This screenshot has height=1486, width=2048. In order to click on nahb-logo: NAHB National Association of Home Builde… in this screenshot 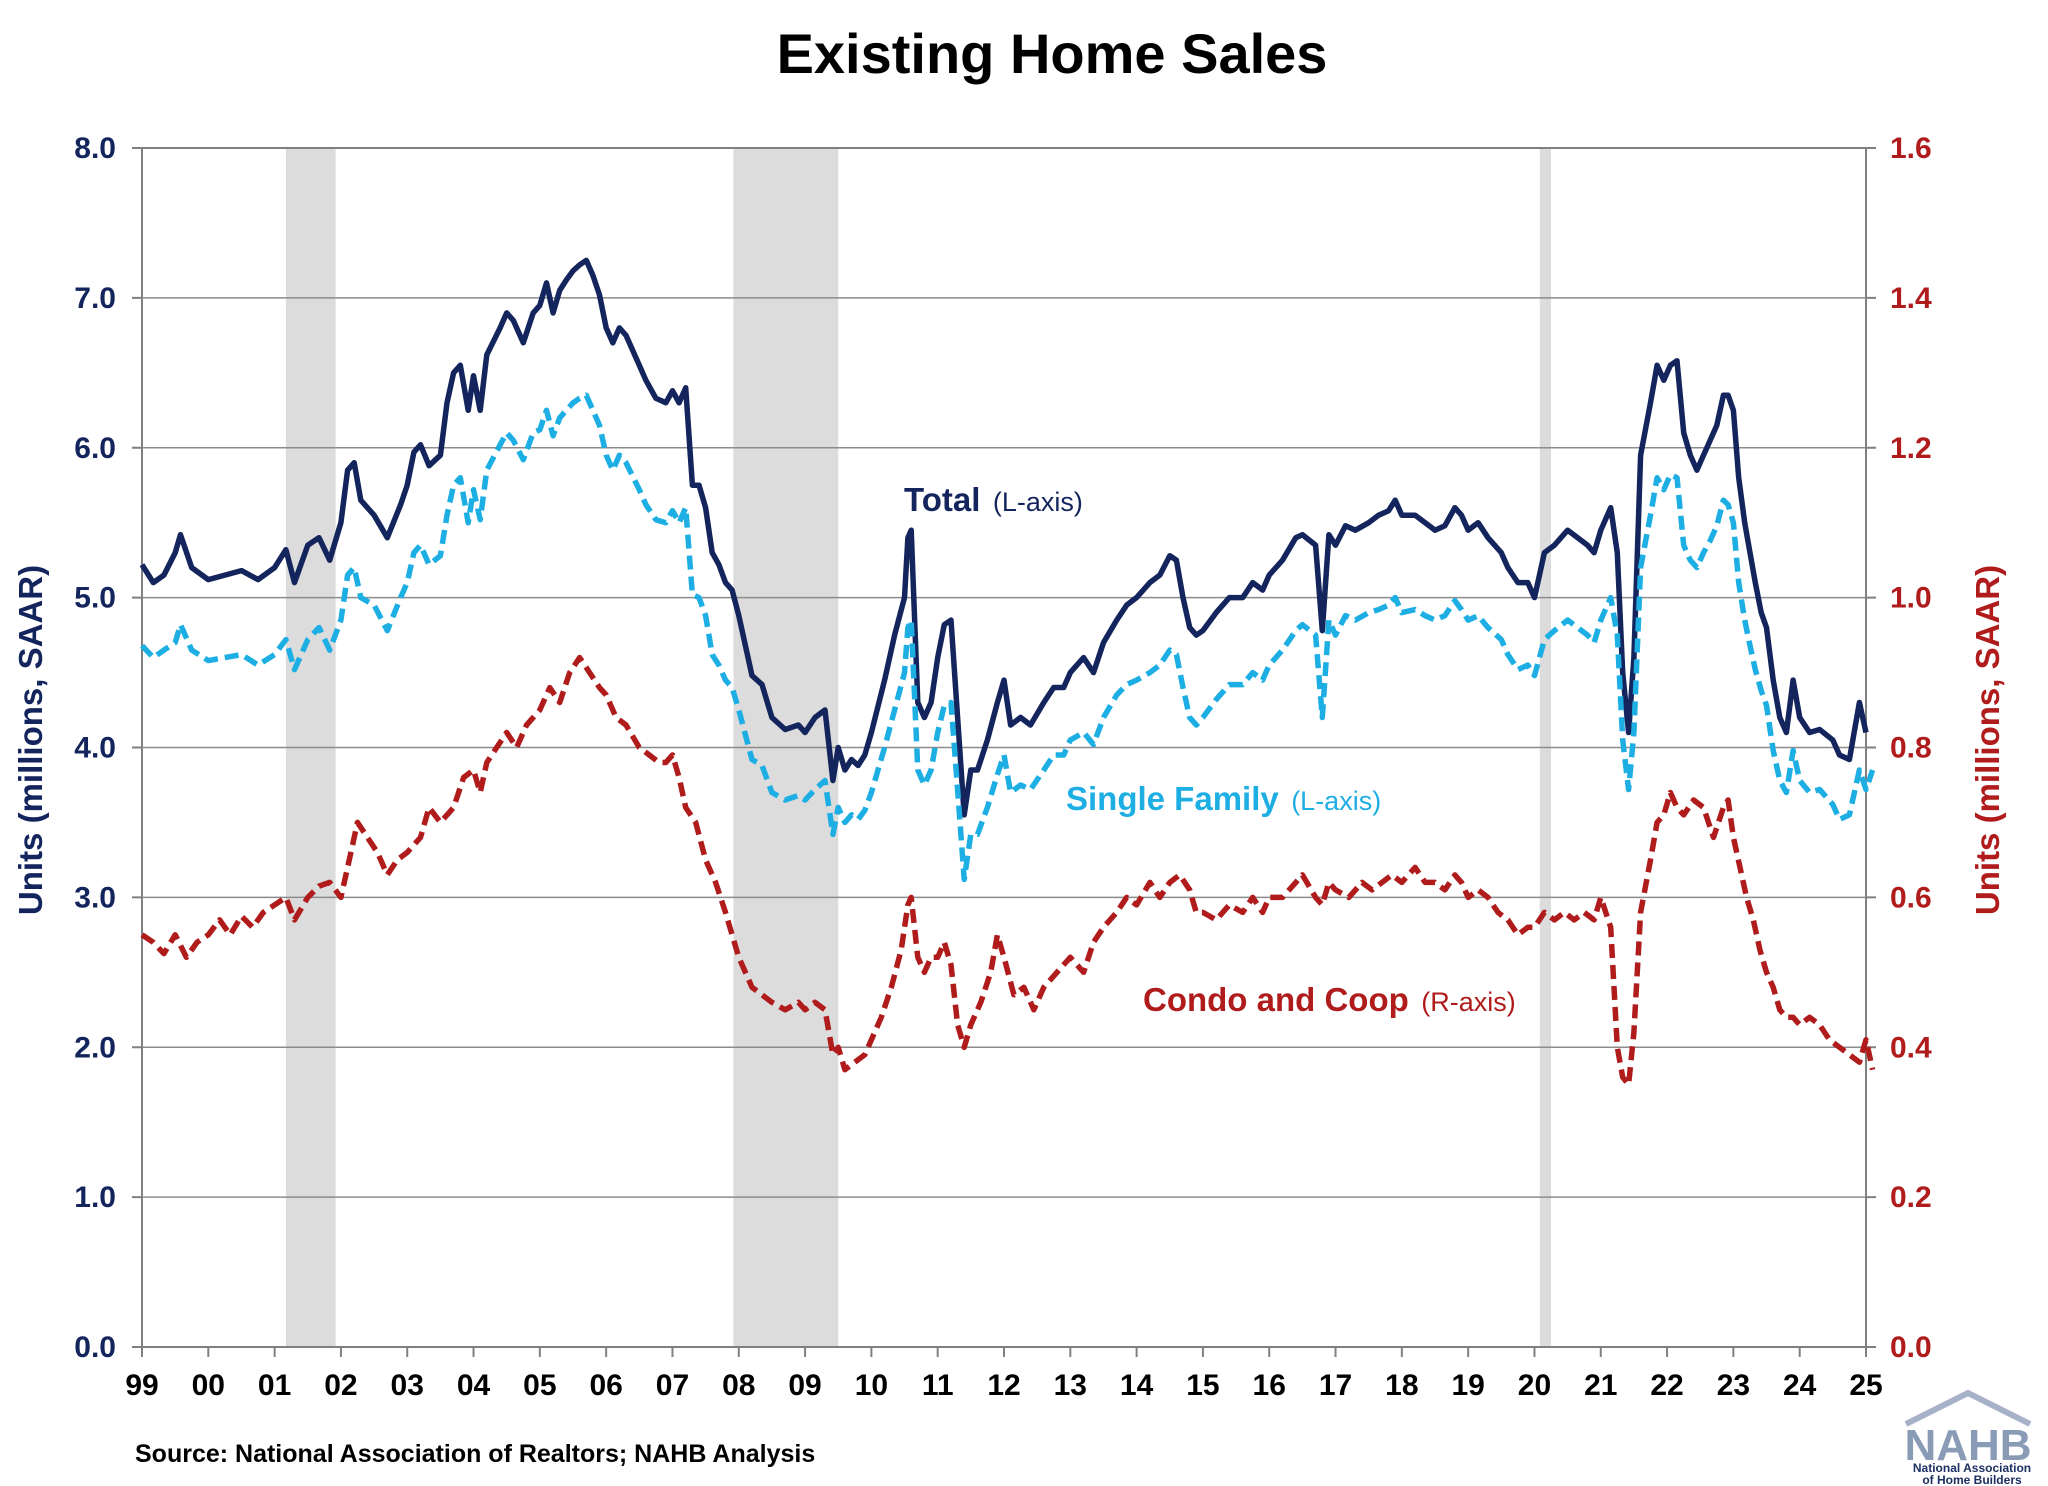, I will do `click(1968, 1437)`.